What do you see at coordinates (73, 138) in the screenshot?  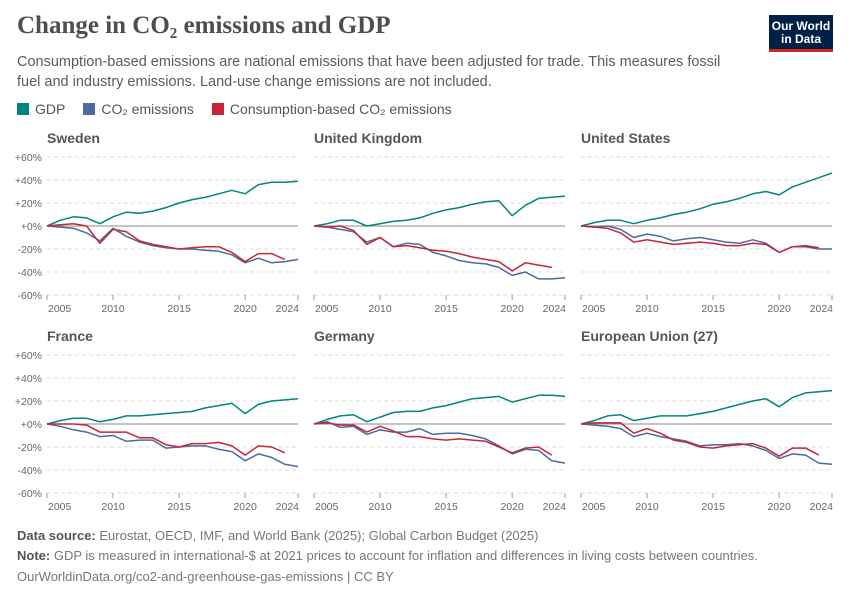 I see `panel-title: Sweden` at bounding box center [73, 138].